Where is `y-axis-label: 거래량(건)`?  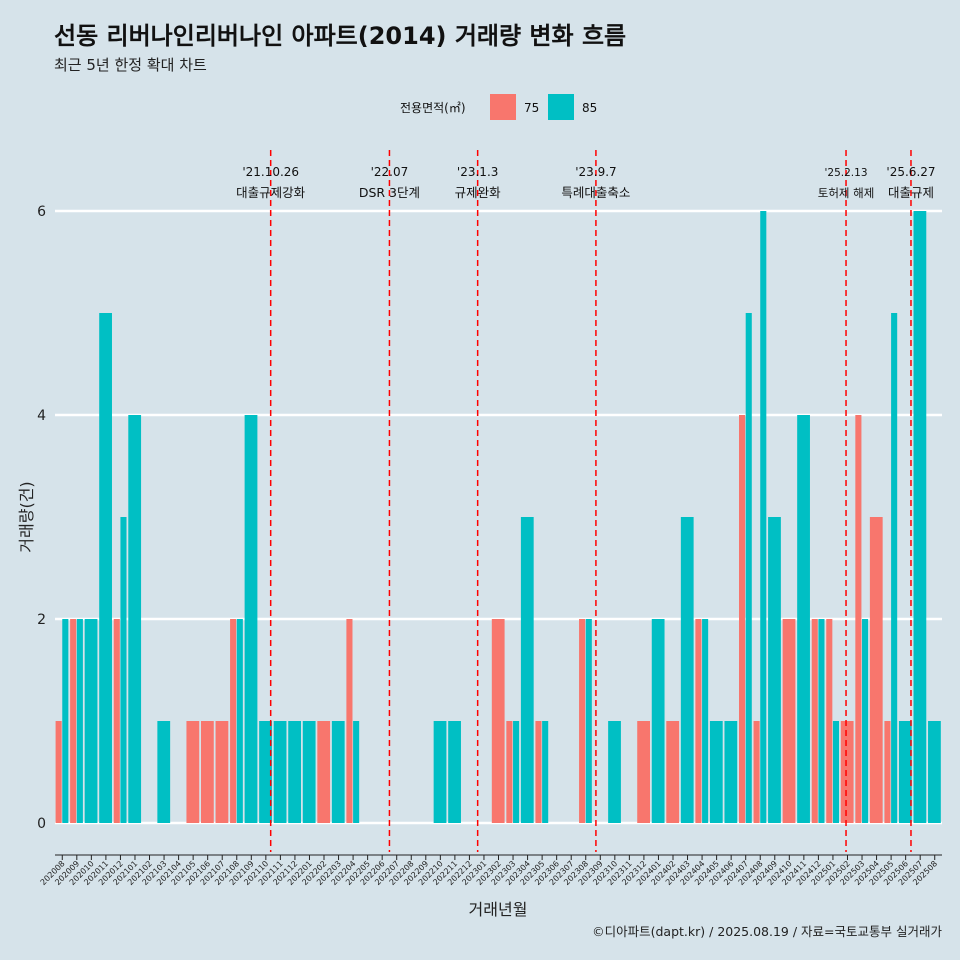
y-axis-label: 거래량(건) is located at coordinates (26, 516).